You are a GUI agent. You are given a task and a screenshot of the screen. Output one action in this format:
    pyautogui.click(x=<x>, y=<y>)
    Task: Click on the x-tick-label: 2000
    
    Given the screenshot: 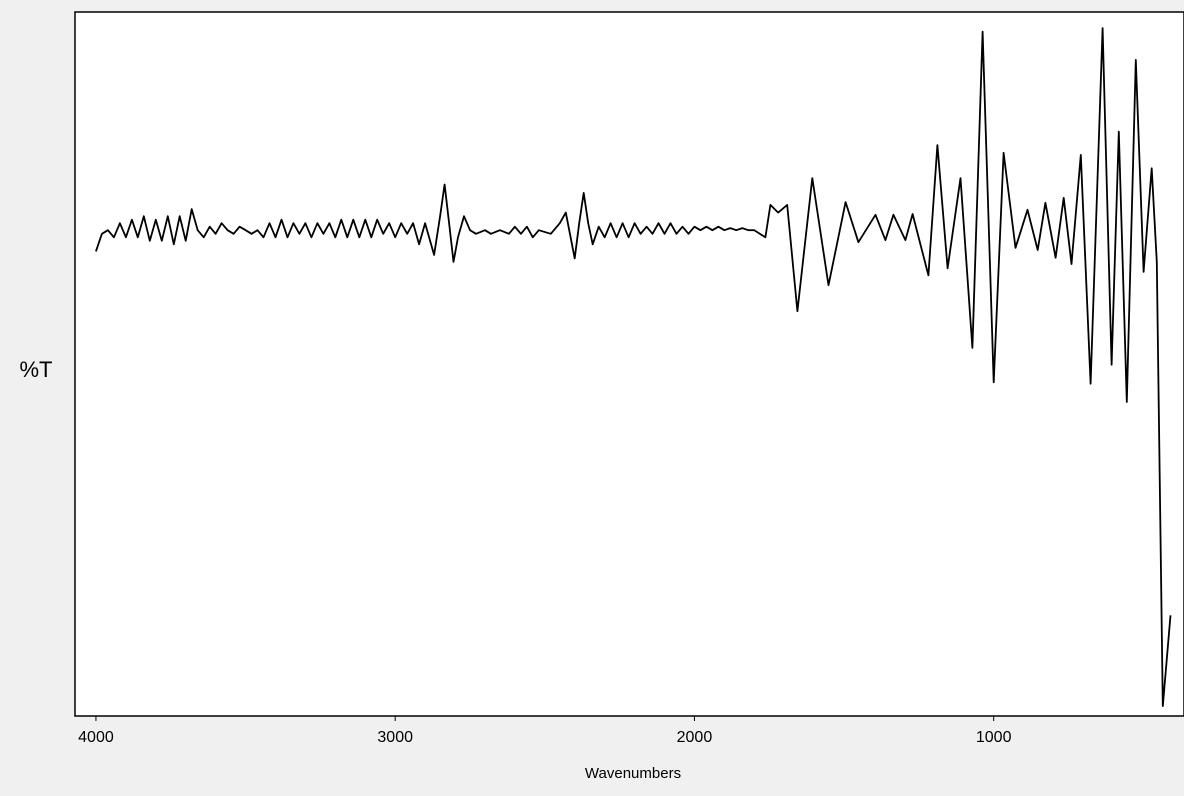 What is the action you would take?
    pyautogui.click(x=695, y=737)
    